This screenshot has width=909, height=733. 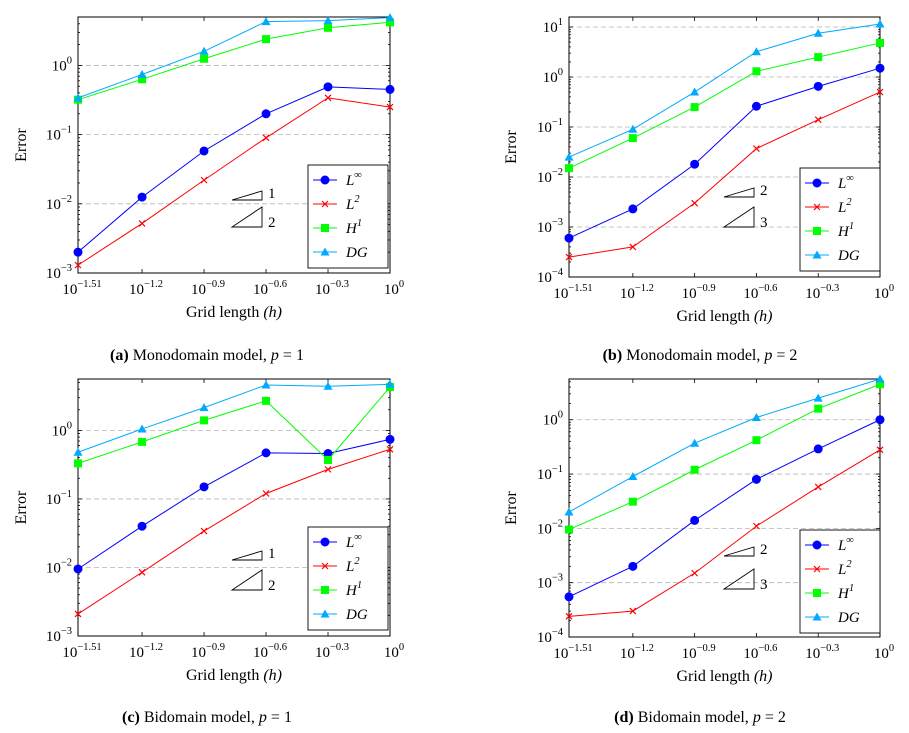 What do you see at coordinates (773, 717) in the screenshot?
I see `caption-eq: = 2` at bounding box center [773, 717].